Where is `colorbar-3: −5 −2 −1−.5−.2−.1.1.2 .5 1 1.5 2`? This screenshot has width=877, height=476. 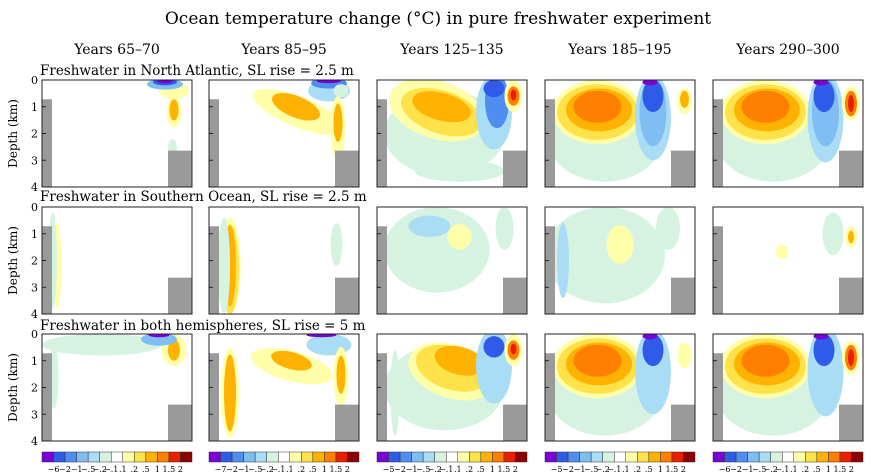 colorbar-3: −5 −2 −1−.5−.2−.1.1.2 .5 1 1.5 2 is located at coordinates (452, 462).